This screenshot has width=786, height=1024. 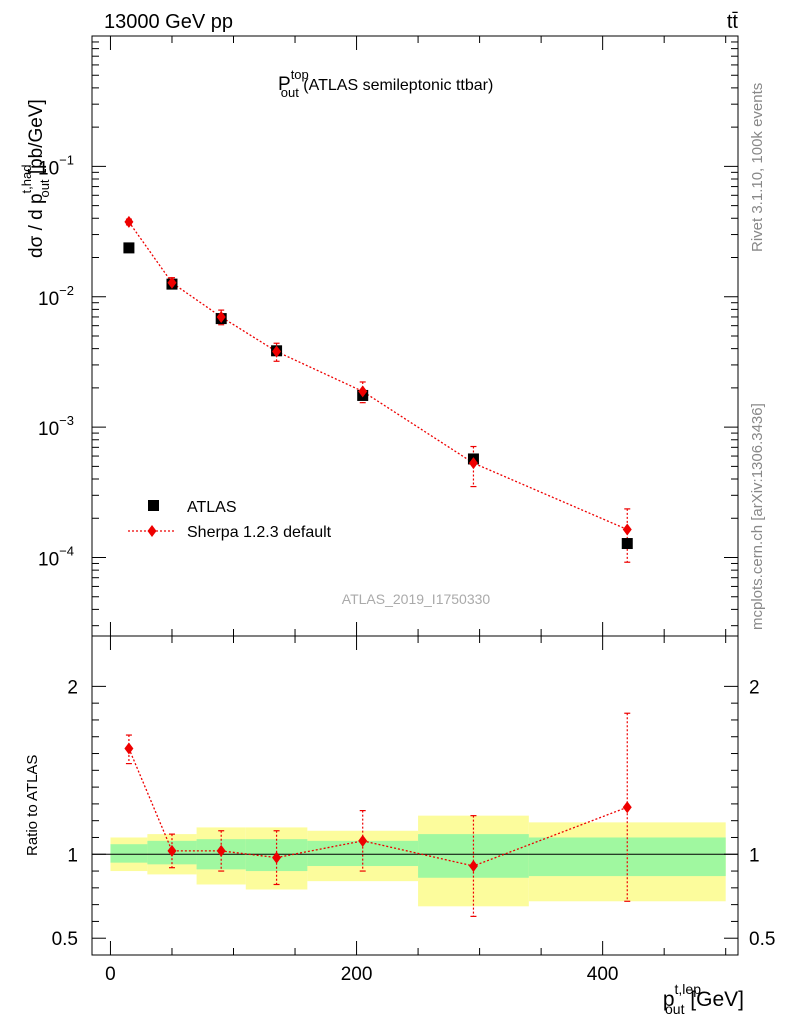 What do you see at coordinates (129, 853) in the screenshot?
I see `uncertainty-band-inner` at bounding box center [129, 853].